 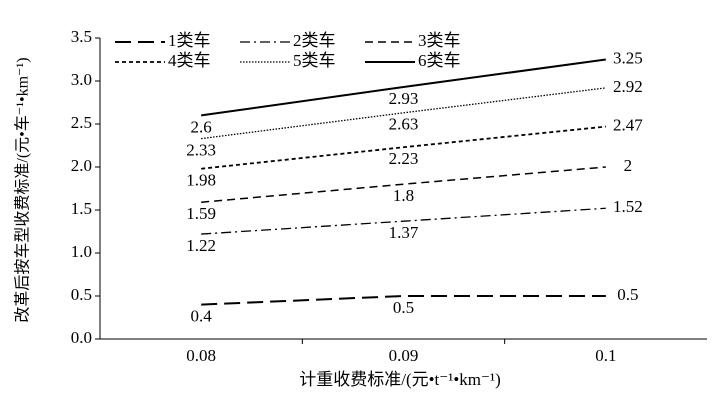 I want to click on data-label: 1.8, so click(x=403, y=195).